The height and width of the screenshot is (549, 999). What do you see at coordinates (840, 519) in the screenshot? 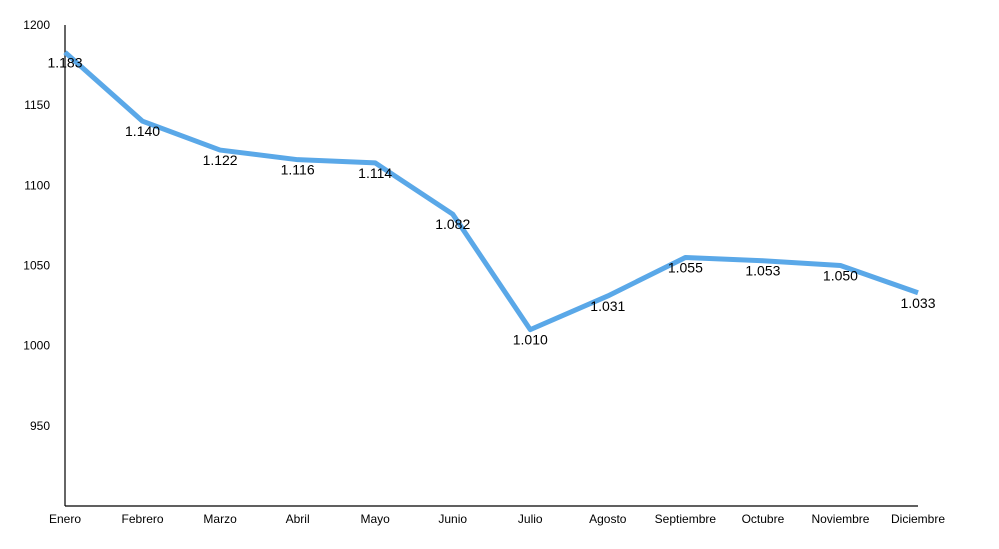
I see `x-tick-label: Noviembre` at bounding box center [840, 519].